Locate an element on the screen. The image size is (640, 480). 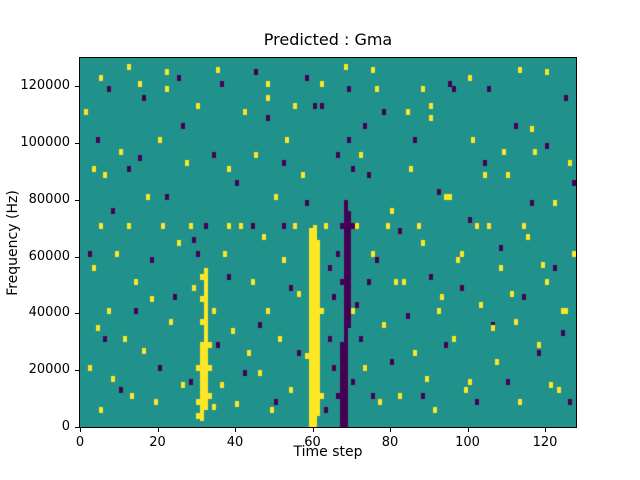
y-tick-label: 60000 is located at coordinates (49, 256).